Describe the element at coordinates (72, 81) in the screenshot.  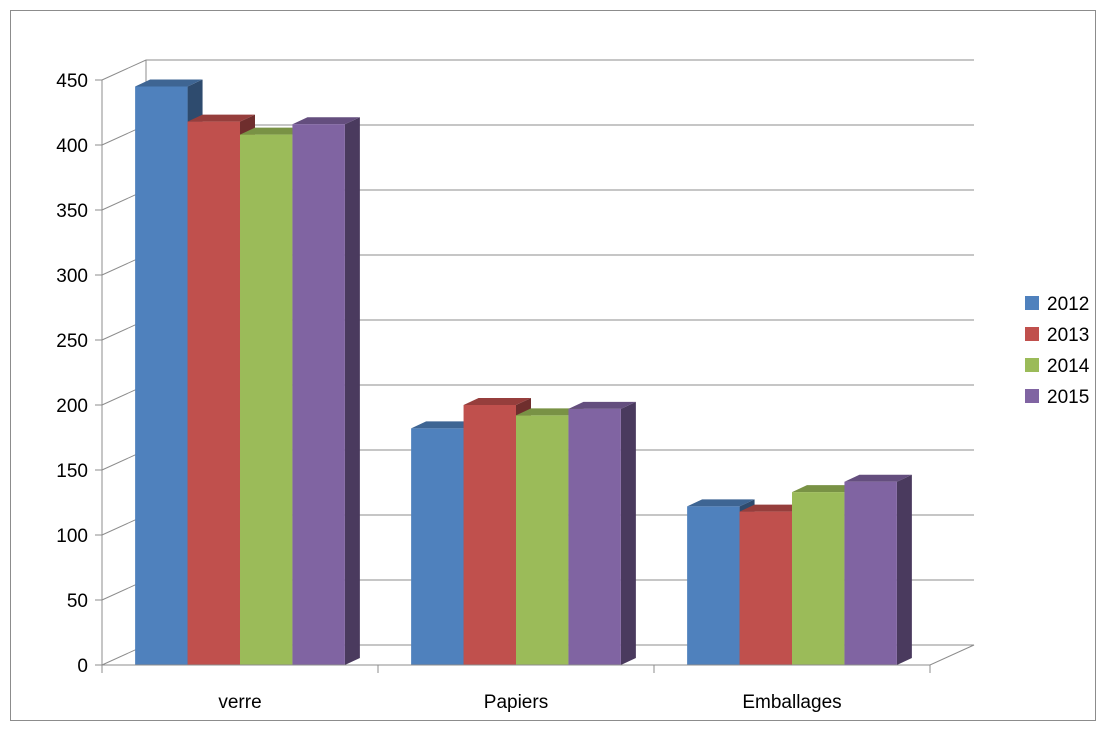
I see `y-tick-label: 450` at that location.